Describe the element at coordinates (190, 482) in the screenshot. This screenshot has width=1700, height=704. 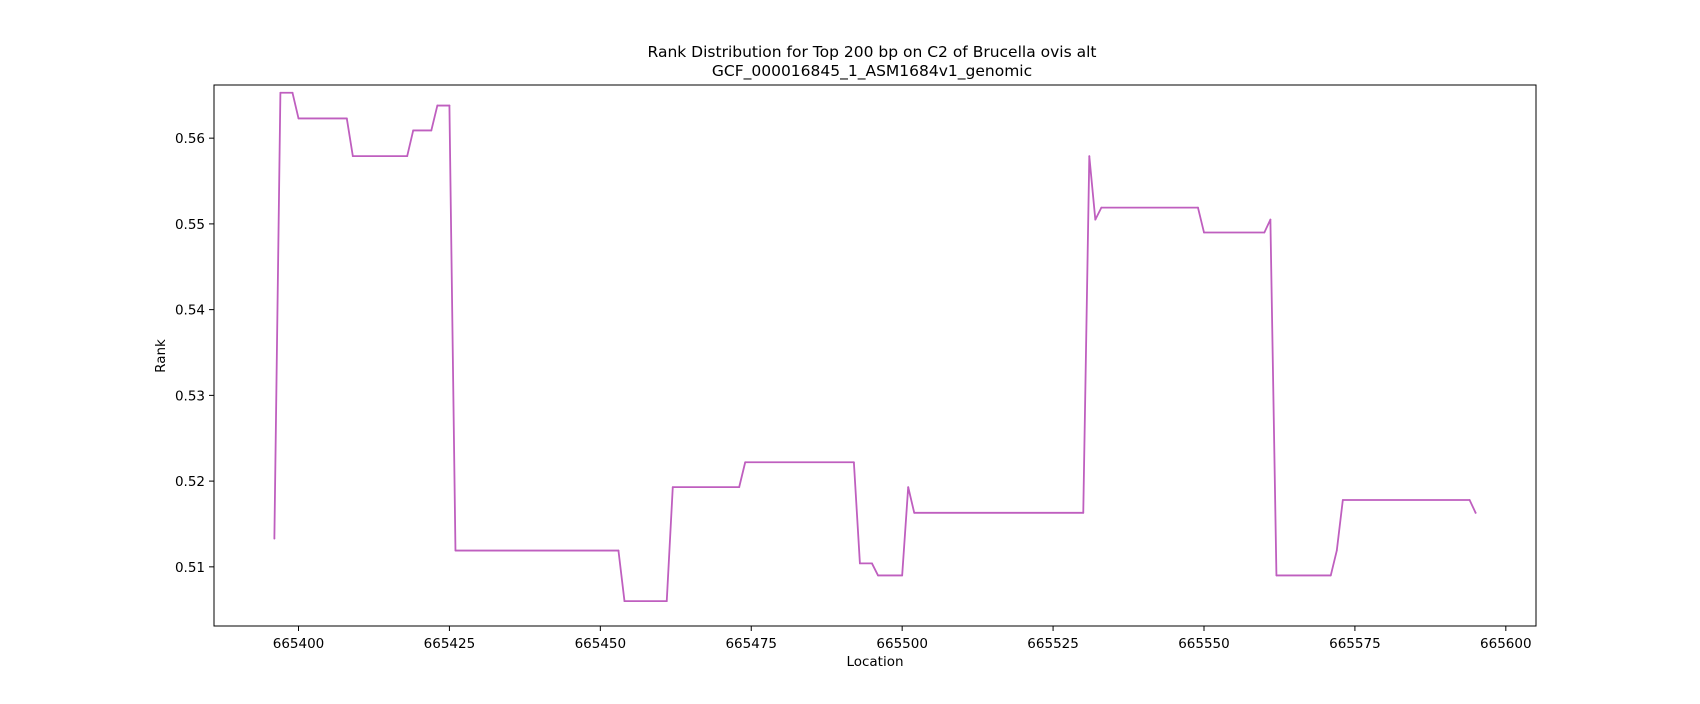
I see `y-tick-label: 0.52` at that location.